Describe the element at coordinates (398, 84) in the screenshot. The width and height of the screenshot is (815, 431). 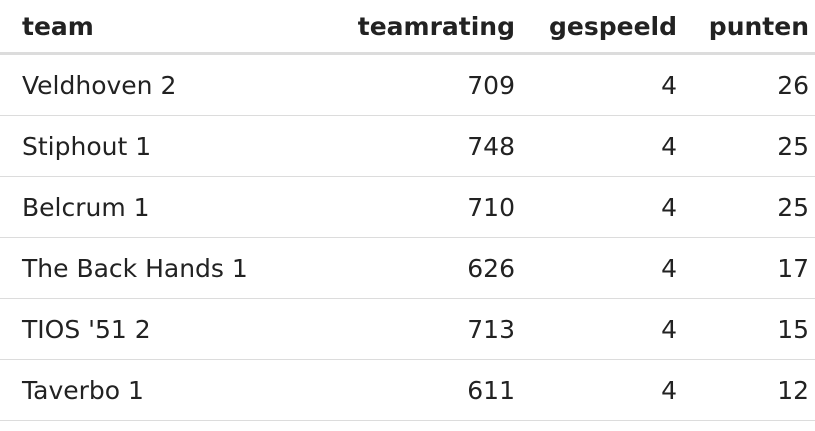
I see `table-cell: 709` at that location.